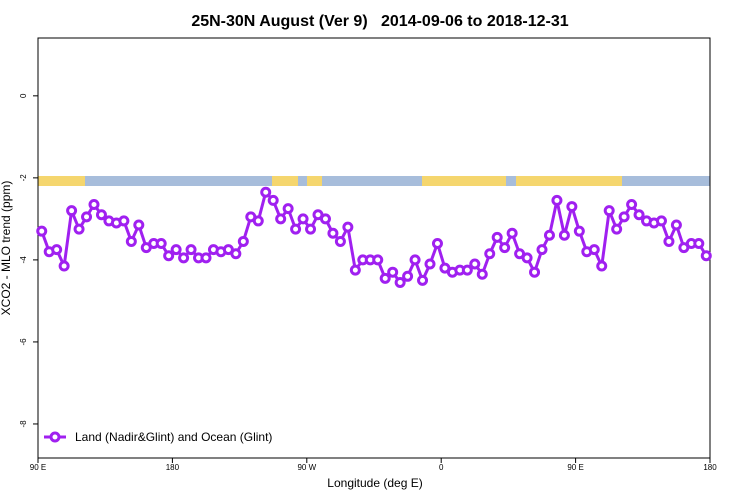  Describe the element at coordinates (6, 248) in the screenshot. I see `y-axis-label: XCO2 - MLO trend (ppm)` at that location.